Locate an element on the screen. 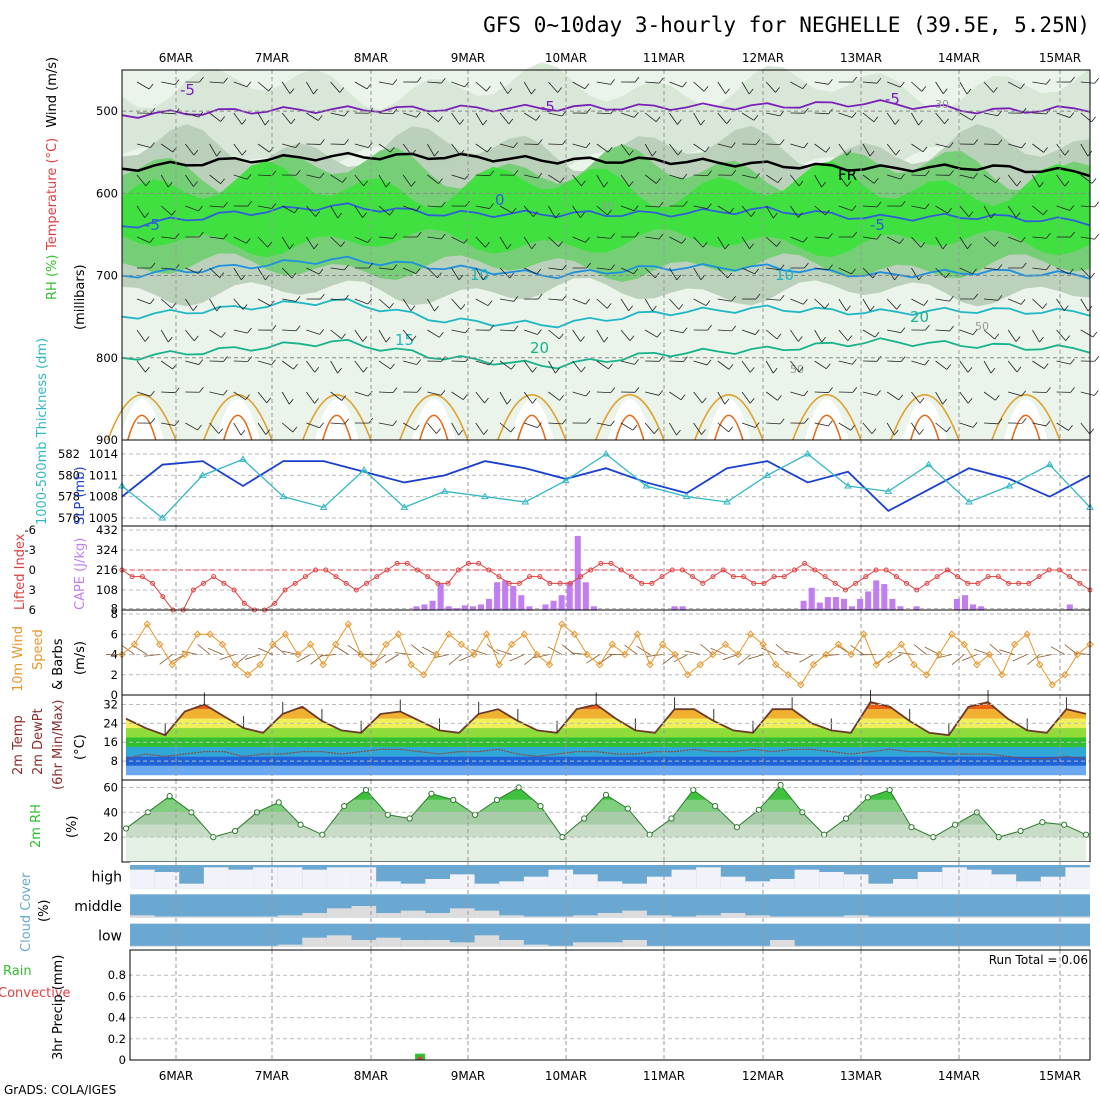  temp-line is located at coordinates (606, 719).